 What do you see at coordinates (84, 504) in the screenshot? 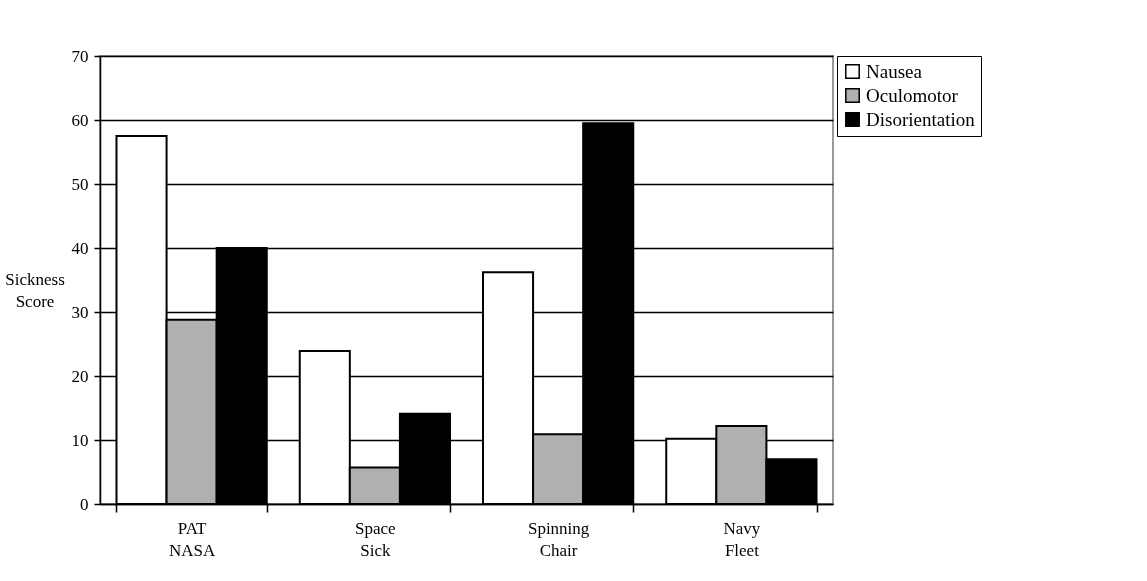
I see `y-tick-label: 0` at bounding box center [84, 504].